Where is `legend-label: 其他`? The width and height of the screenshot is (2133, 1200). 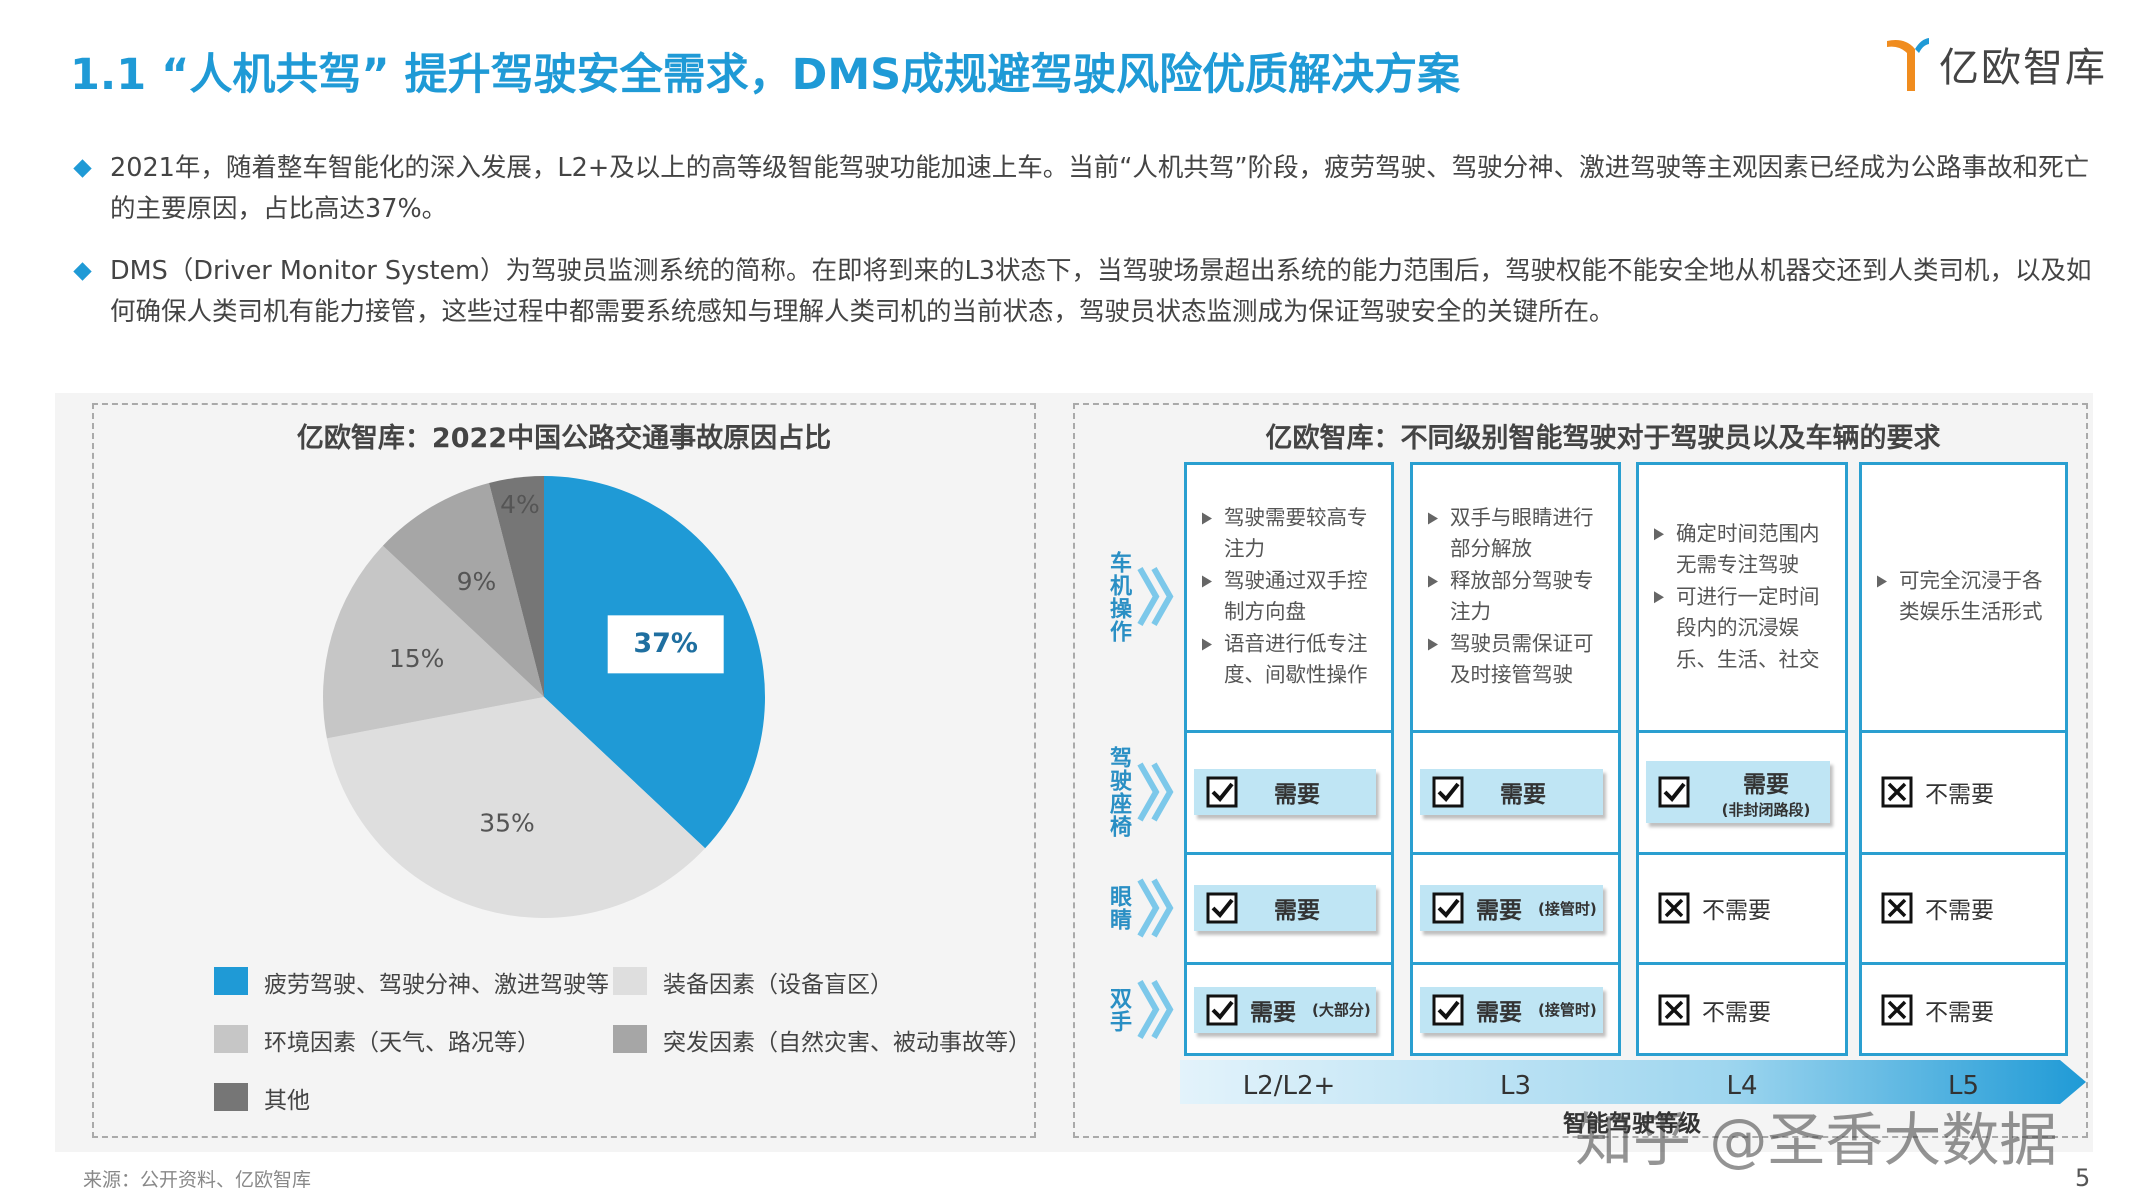 legend-label: 其他 is located at coordinates (287, 1101).